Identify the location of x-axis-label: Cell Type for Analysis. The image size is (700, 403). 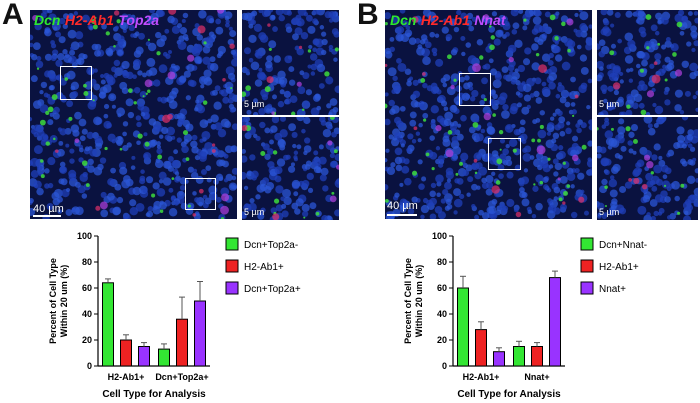
(154, 394).